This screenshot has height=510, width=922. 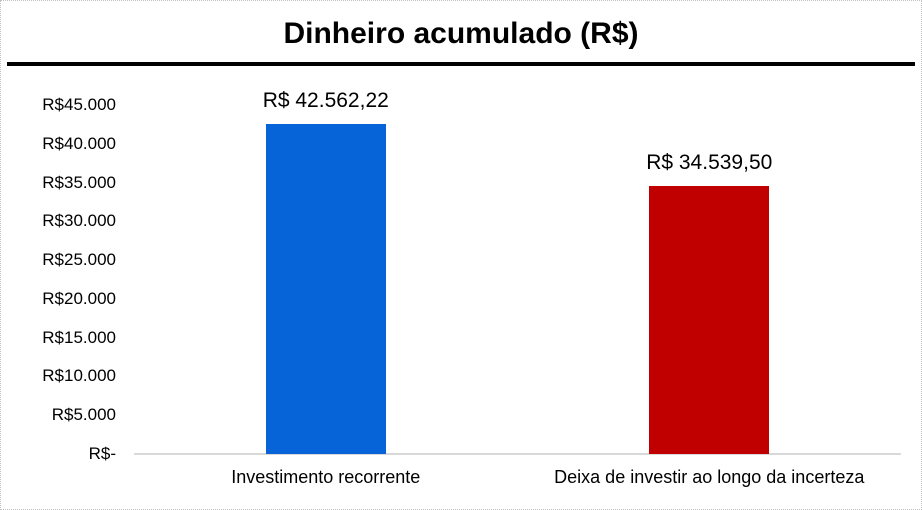 I want to click on y-axis-tick-label: R$30.000, so click(x=79, y=221).